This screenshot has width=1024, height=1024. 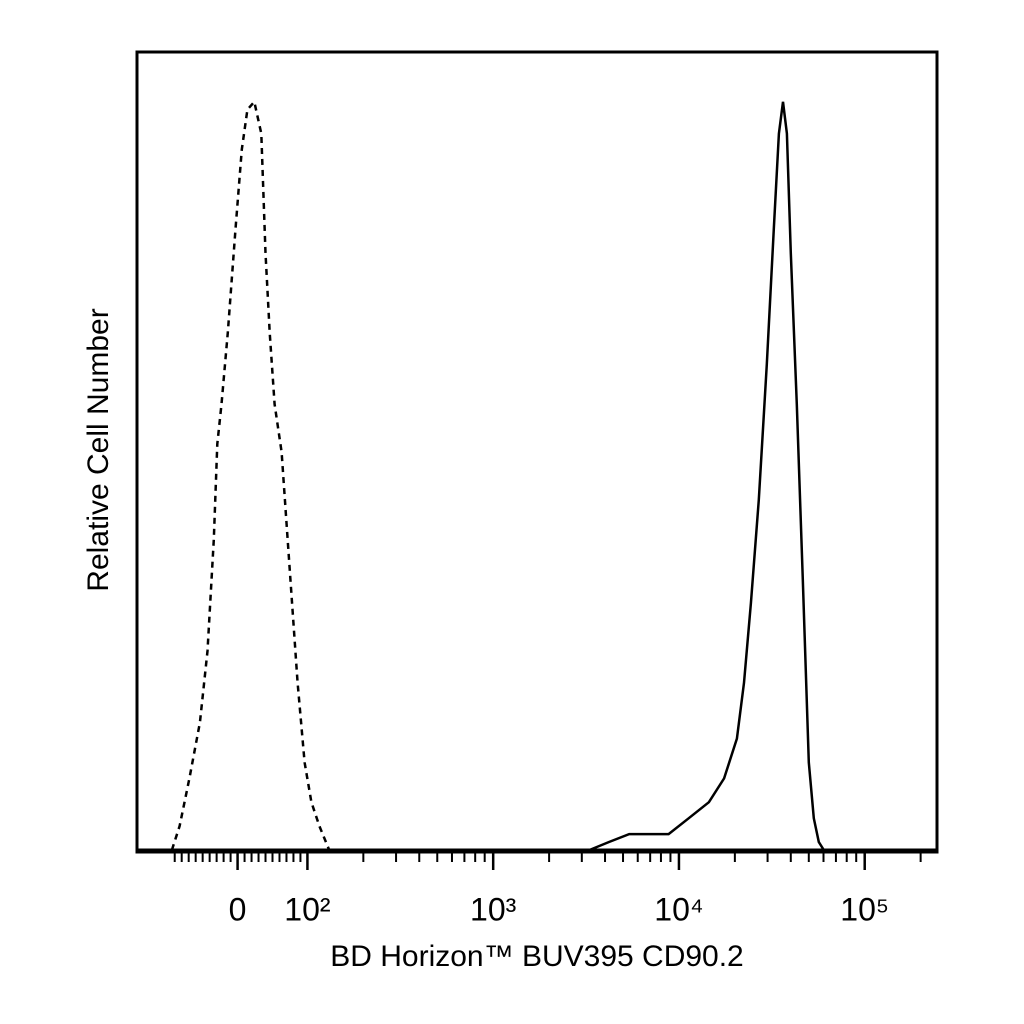 I want to click on x-axis-label: BD Horizon™ BUV395 CD90.2, so click(x=537, y=956).